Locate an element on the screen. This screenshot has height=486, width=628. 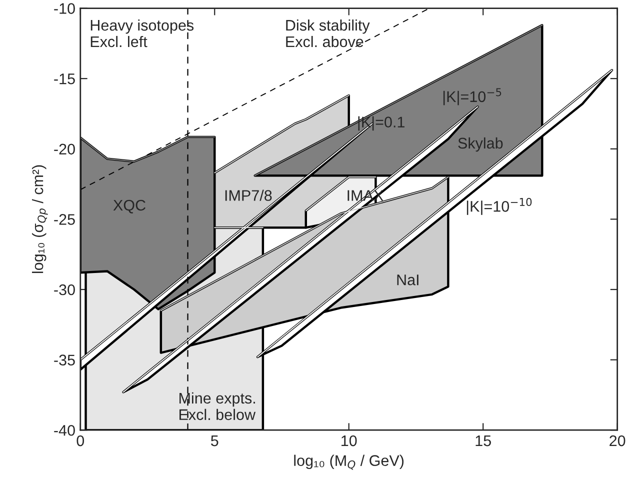
y-tick-label: -35 is located at coordinates (64, 360).